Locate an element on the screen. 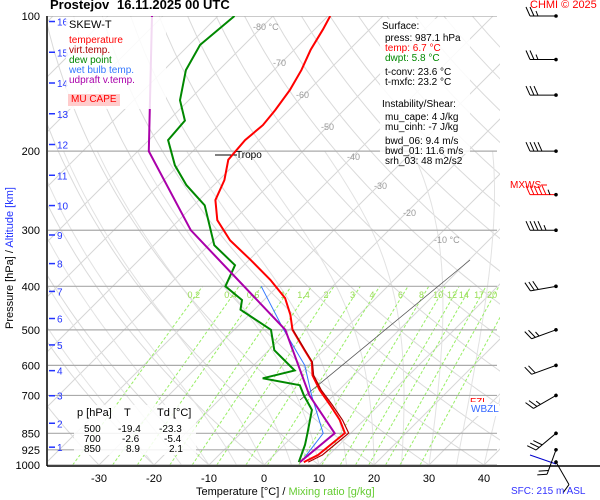  instability-title: Instability/Shear: is located at coordinates (419, 104).